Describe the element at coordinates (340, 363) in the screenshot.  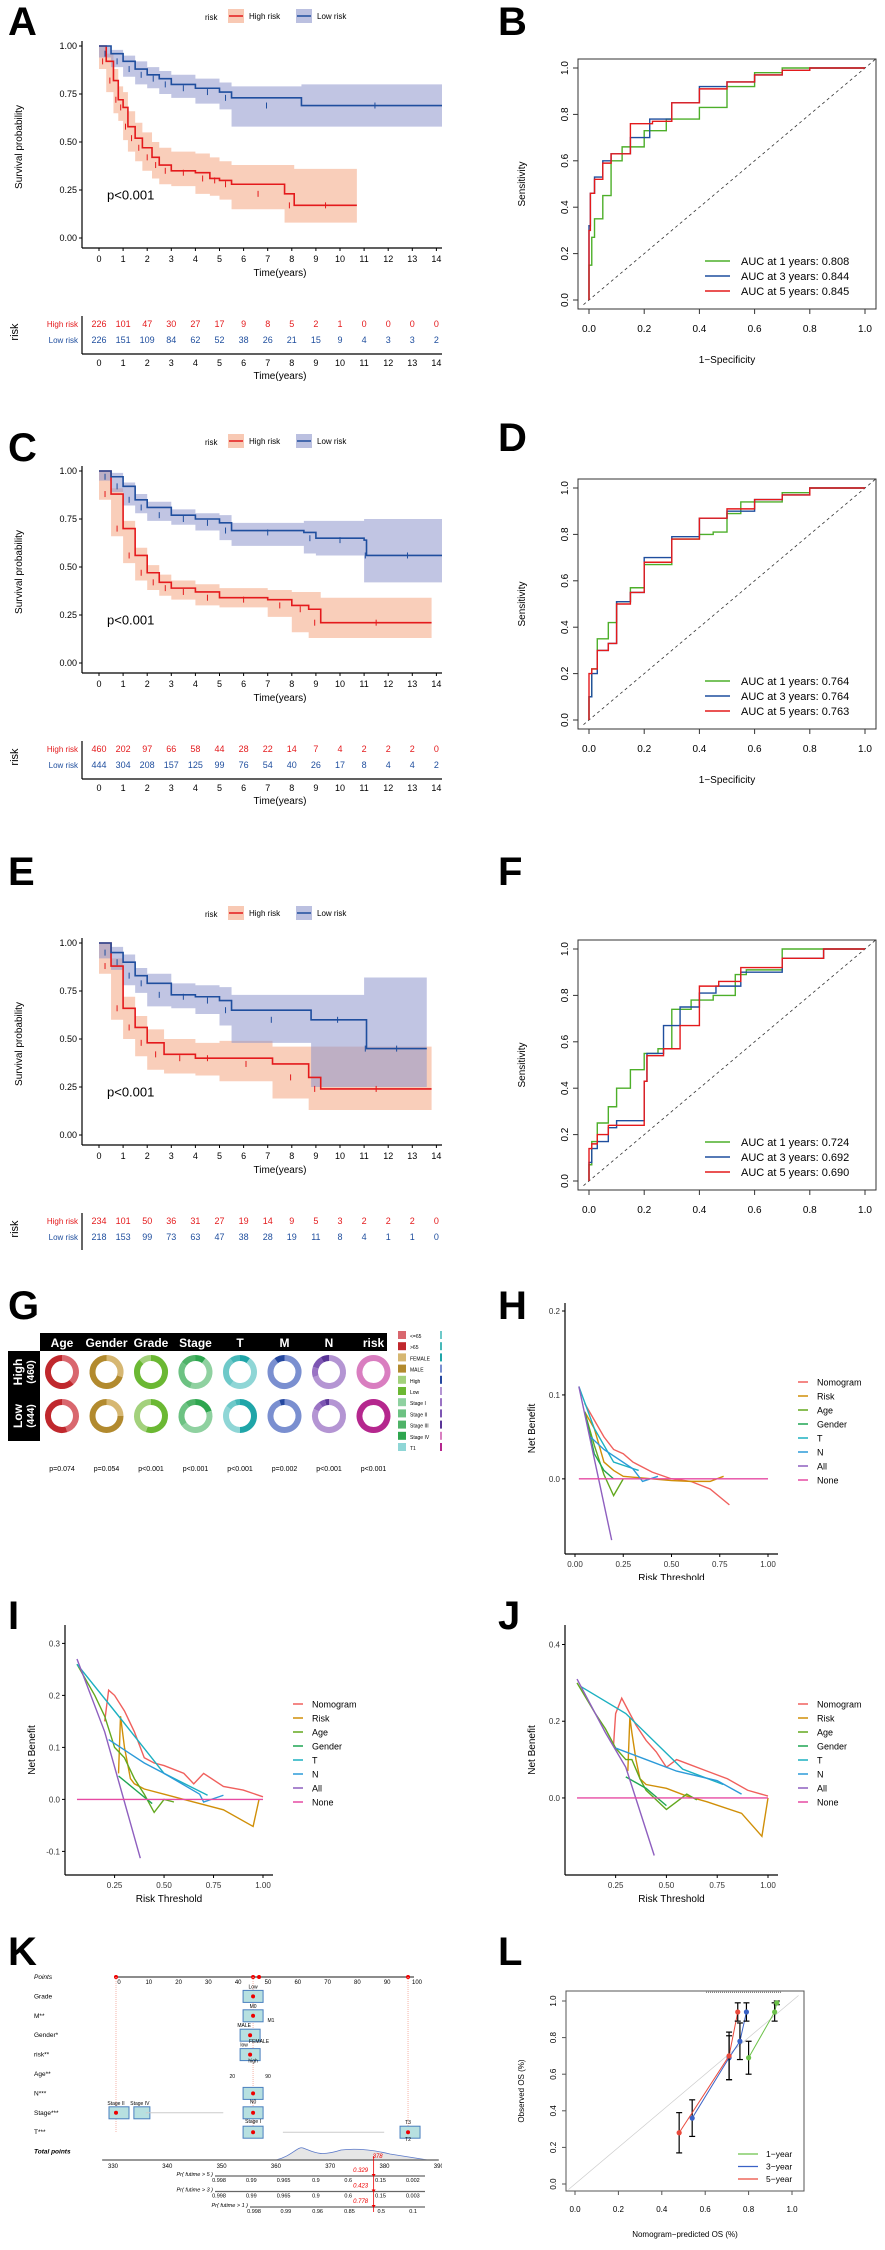
I see `risk-x-tick-label: 10` at that location.